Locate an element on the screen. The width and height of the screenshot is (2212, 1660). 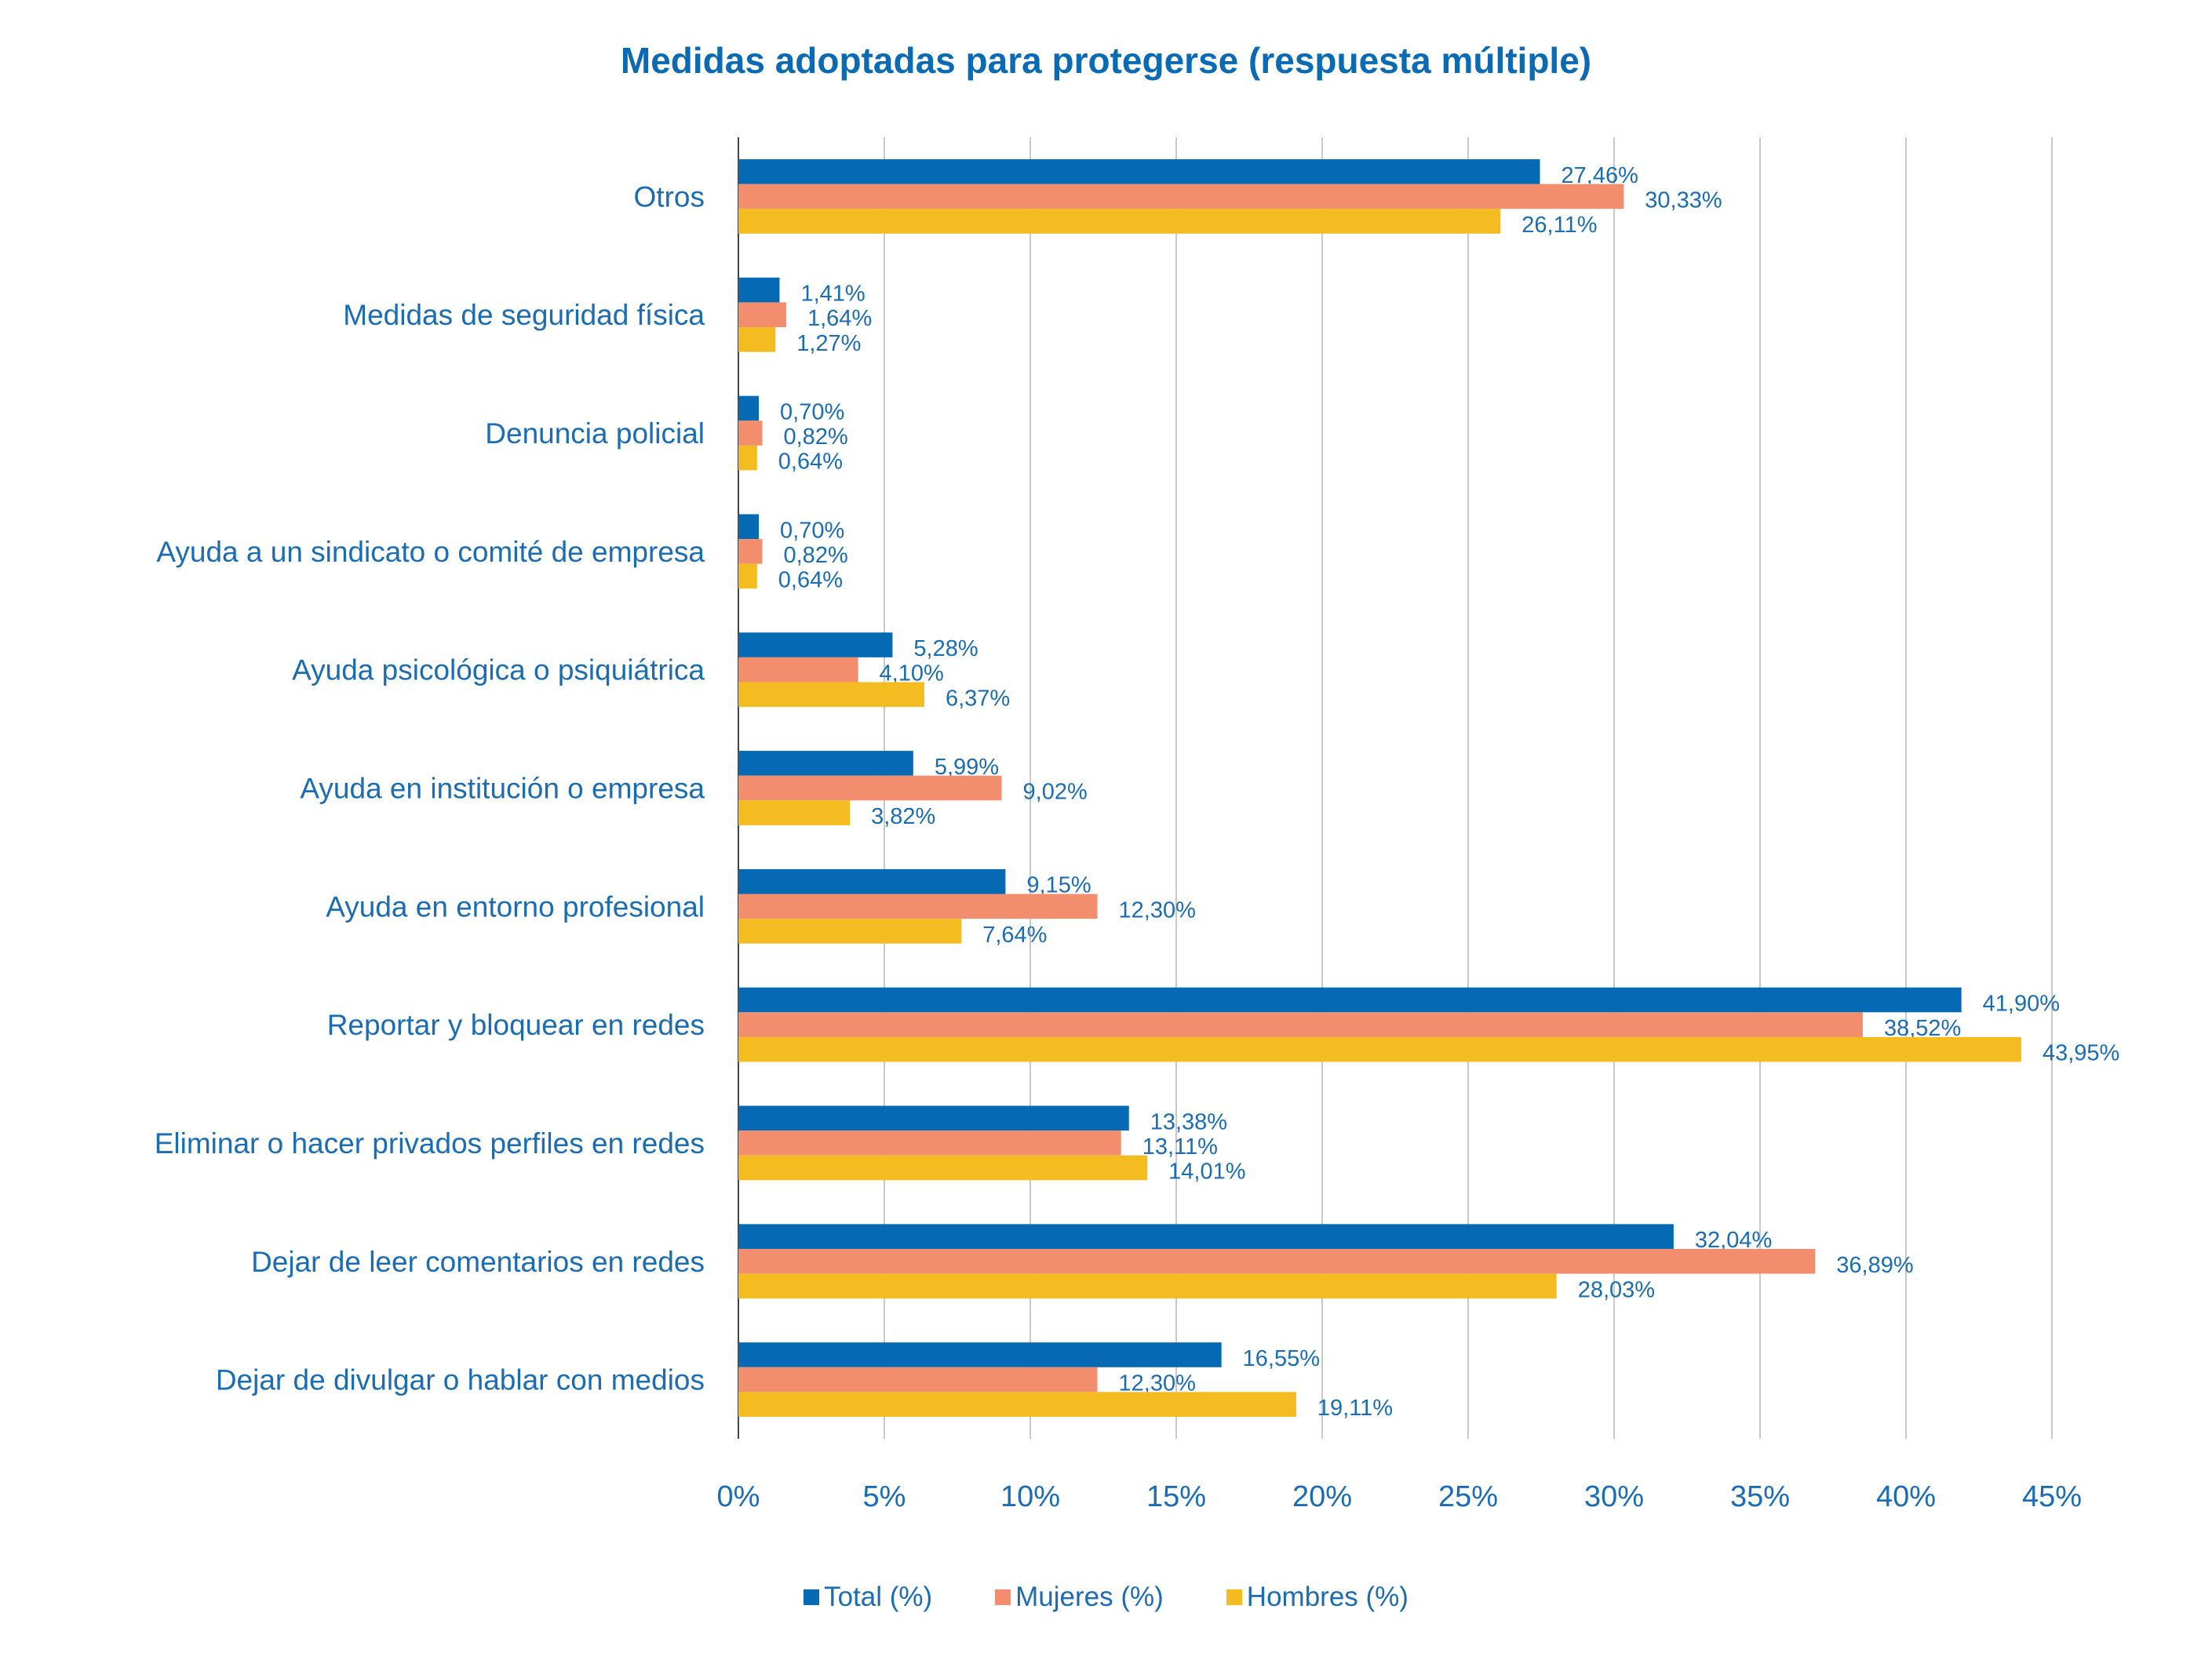
category-label: Denuncia policial is located at coordinates (595, 434).